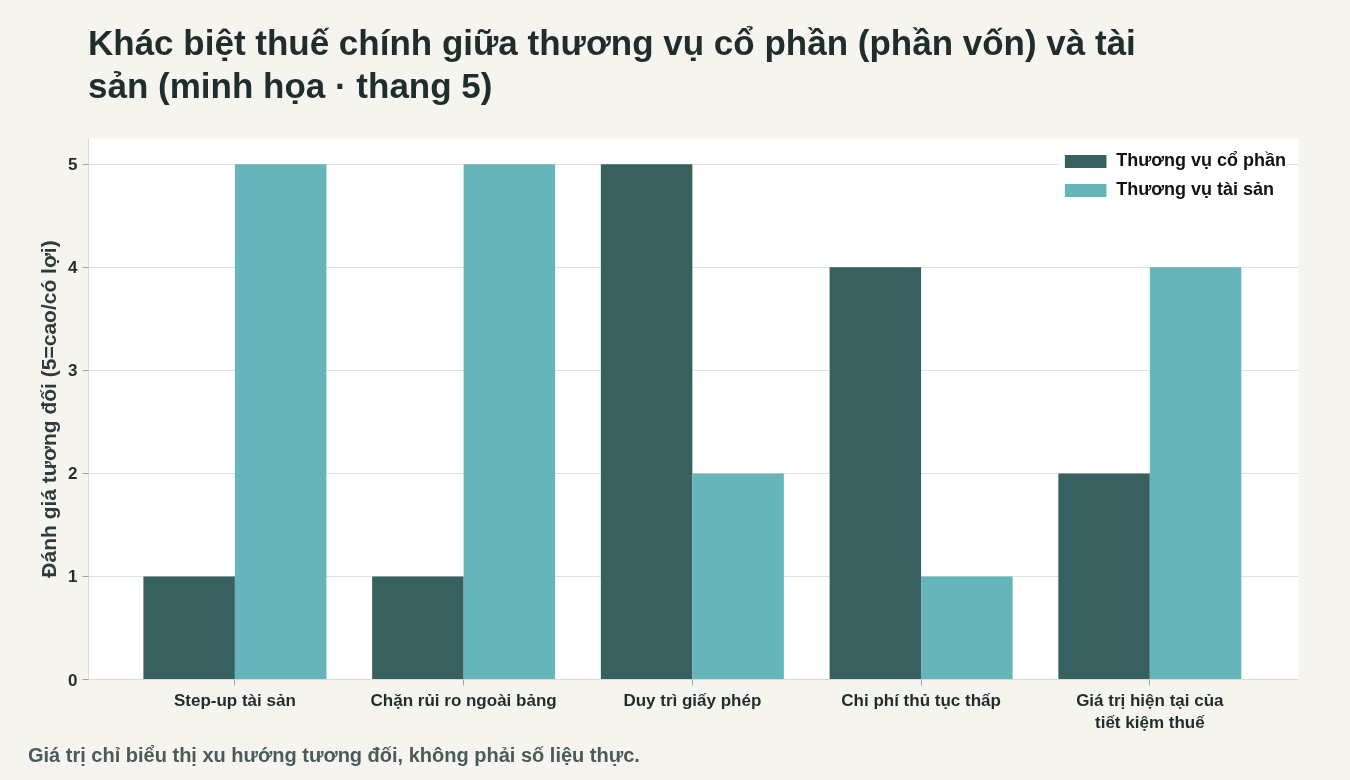 The width and height of the screenshot is (1350, 780). Describe the element at coordinates (921, 700) in the screenshot. I see `x-tick-label: Chi phí thủ tục thấp` at that location.